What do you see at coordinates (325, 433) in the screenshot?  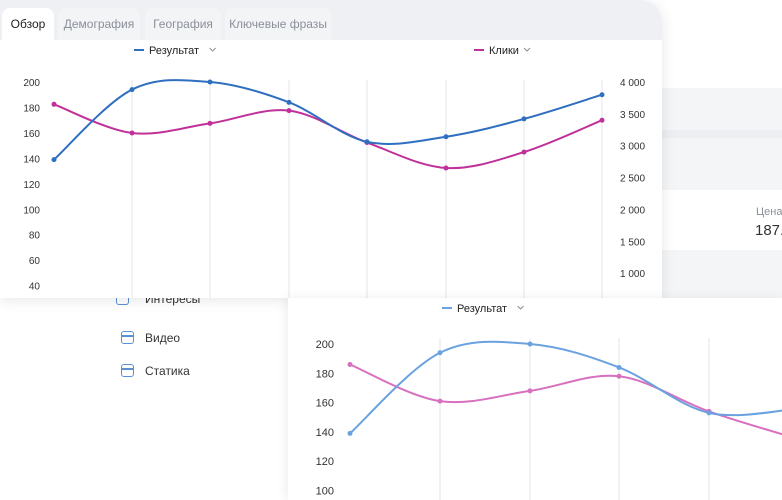 I see `y-tick-label: 140` at bounding box center [325, 433].